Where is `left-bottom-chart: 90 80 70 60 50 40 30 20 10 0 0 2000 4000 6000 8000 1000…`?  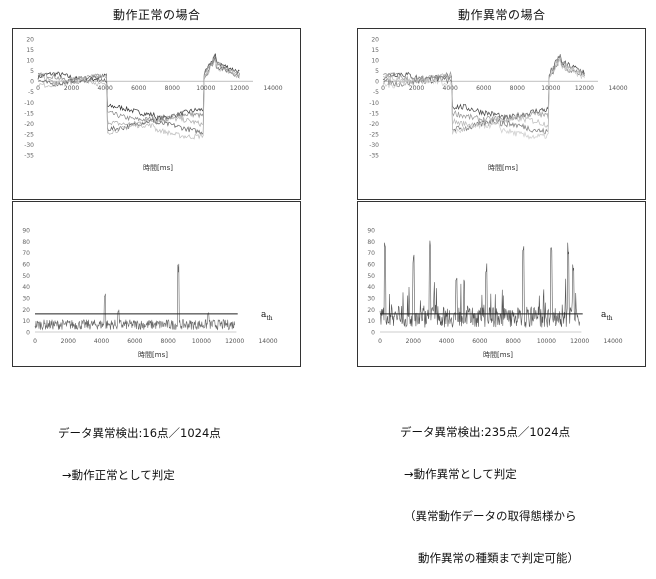
left-bottom-chart: 90 80 70 60 50 40 30 20 10 0 0 2000 4000 6000 8000 1000… is located at coordinates (156, 284).